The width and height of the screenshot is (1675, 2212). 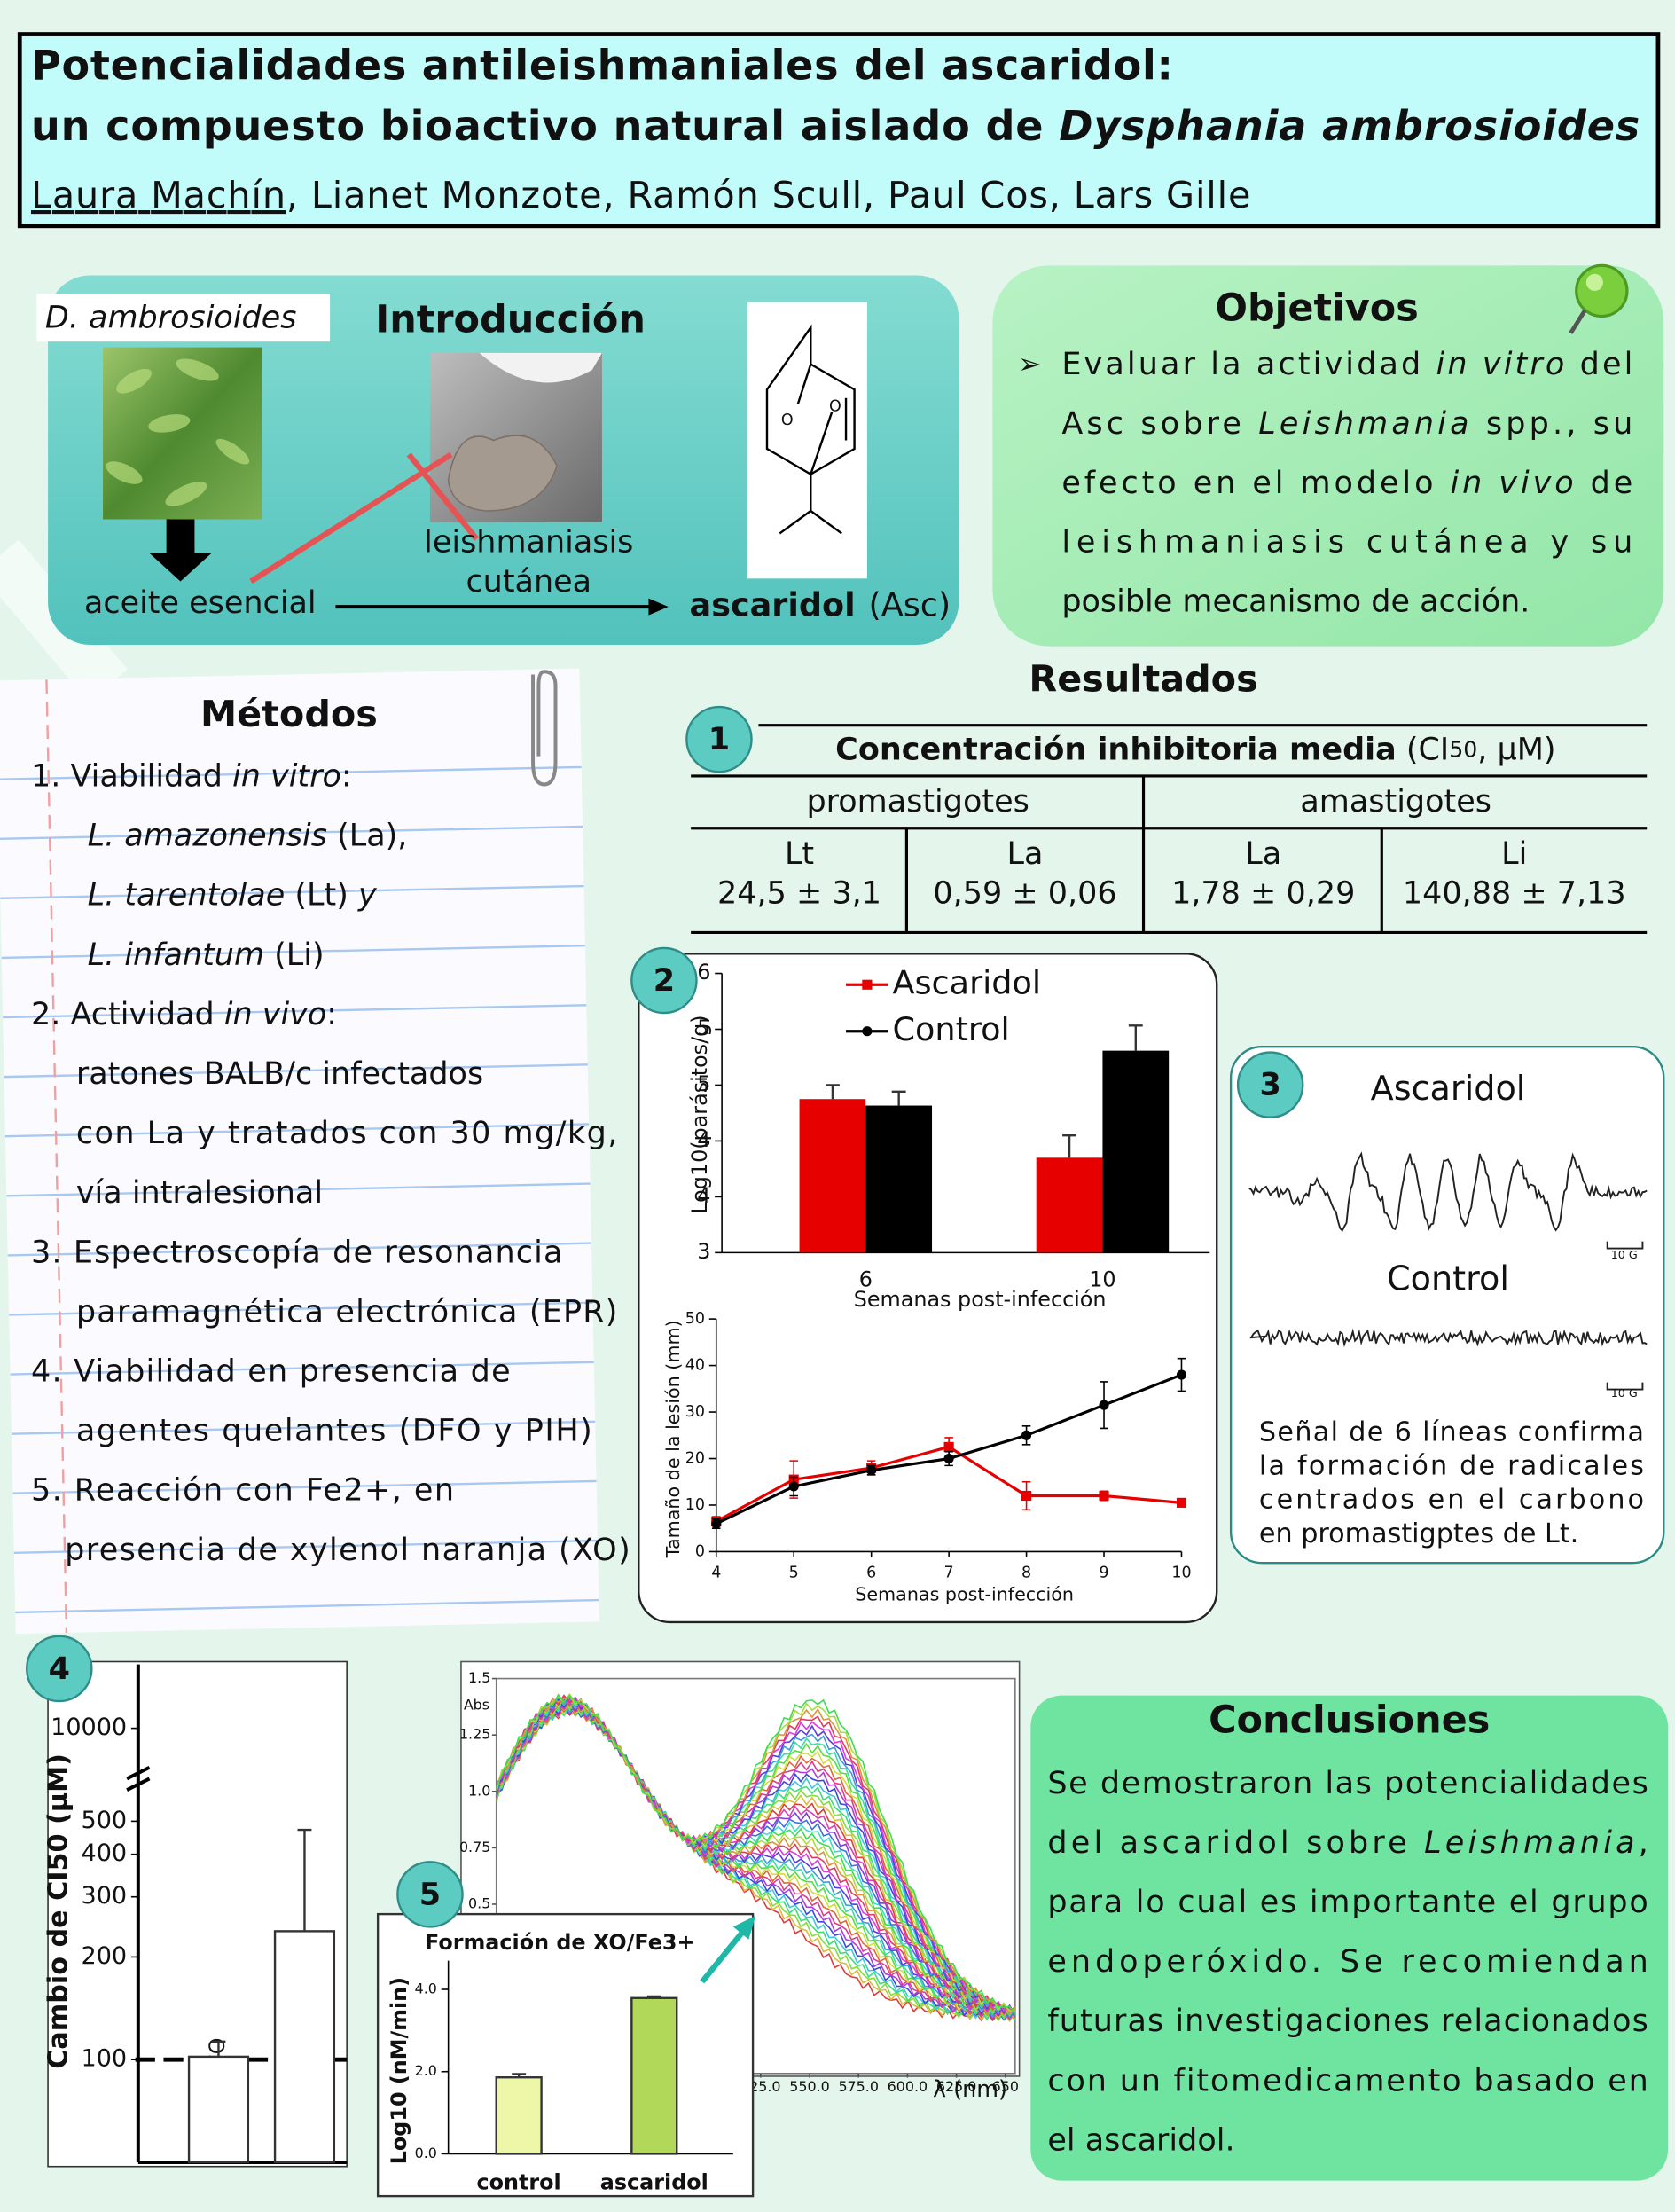 What do you see at coordinates (540, 367) in the screenshot?
I see `mouse-fur` at bounding box center [540, 367].